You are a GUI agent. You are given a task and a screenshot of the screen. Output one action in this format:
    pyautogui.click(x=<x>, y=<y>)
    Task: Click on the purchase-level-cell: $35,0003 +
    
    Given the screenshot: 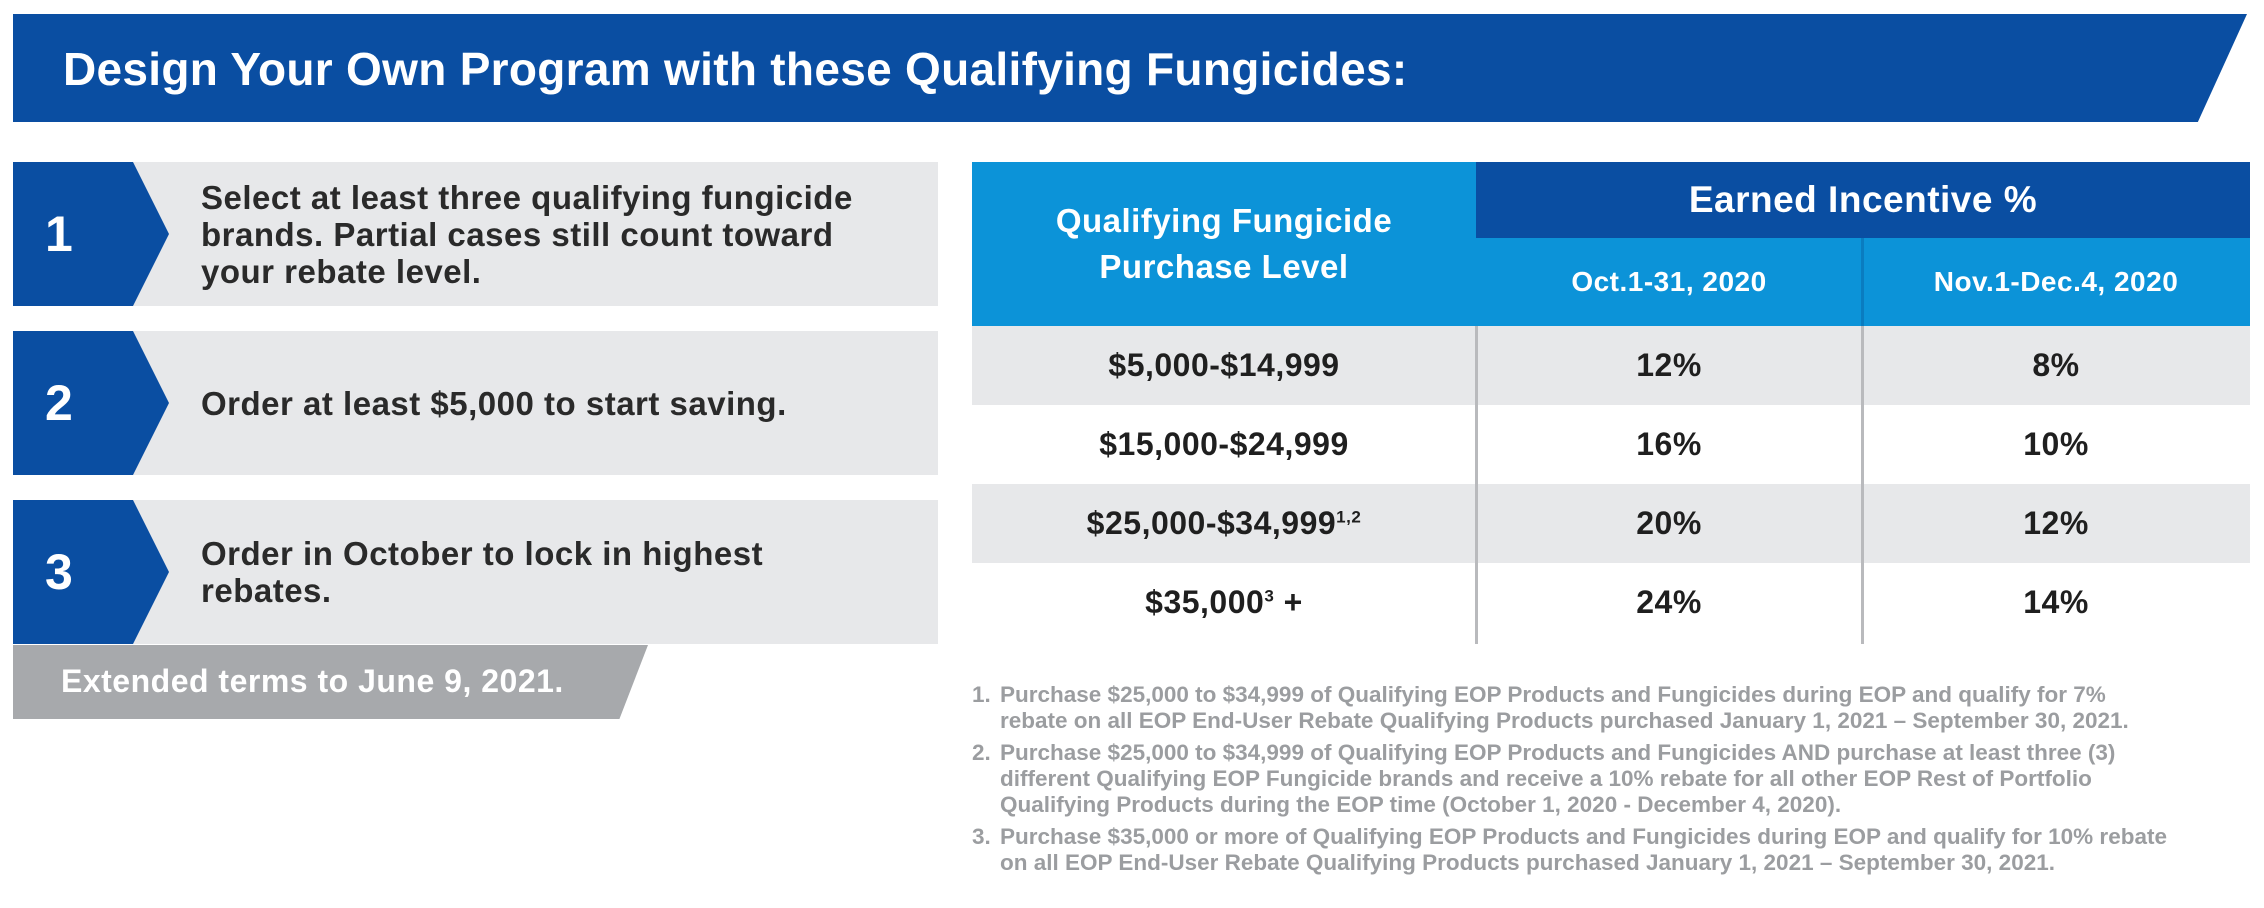 What is the action you would take?
    pyautogui.click(x=1224, y=602)
    